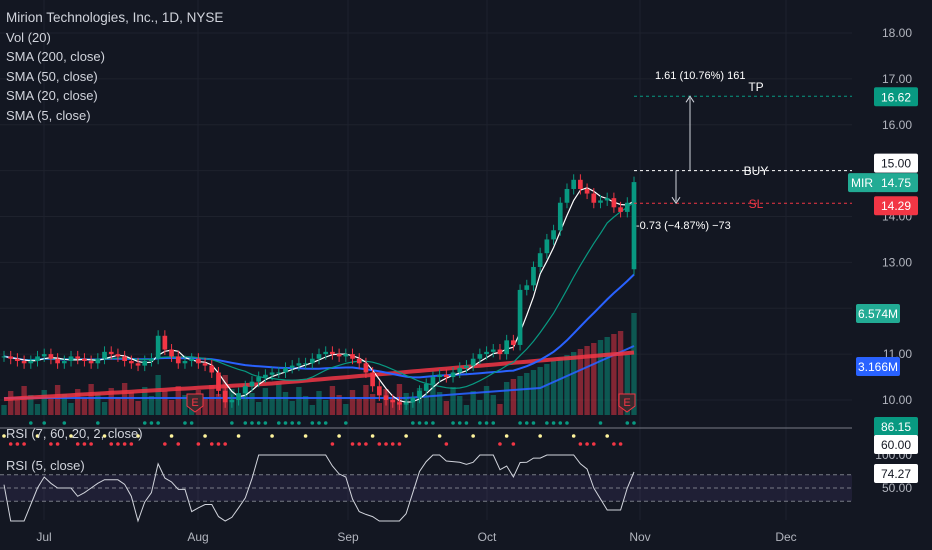  Describe the element at coordinates (48, 115) in the screenshot. I see `legend-sma5: SMA (5, close)` at that location.